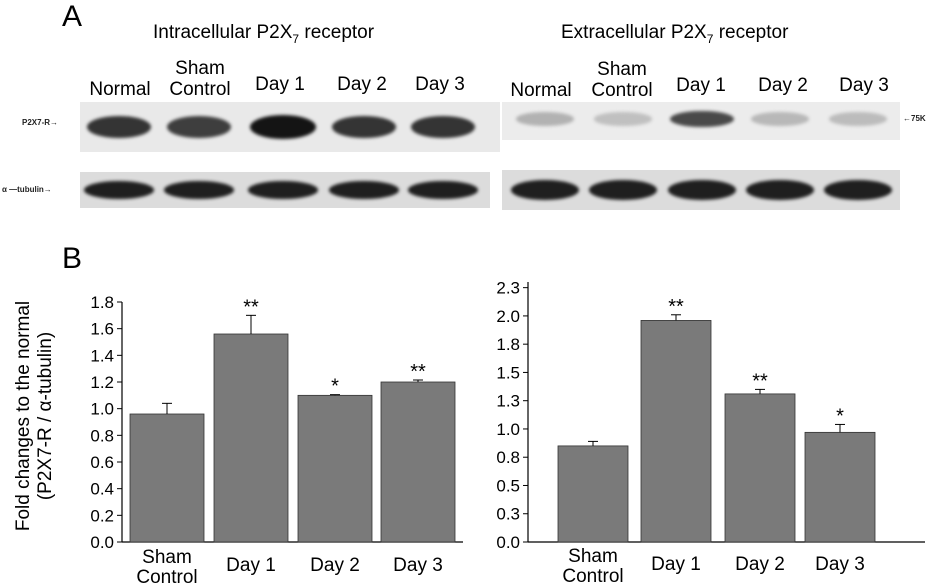  I want to click on right-p2x7-blot, so click(701, 121).